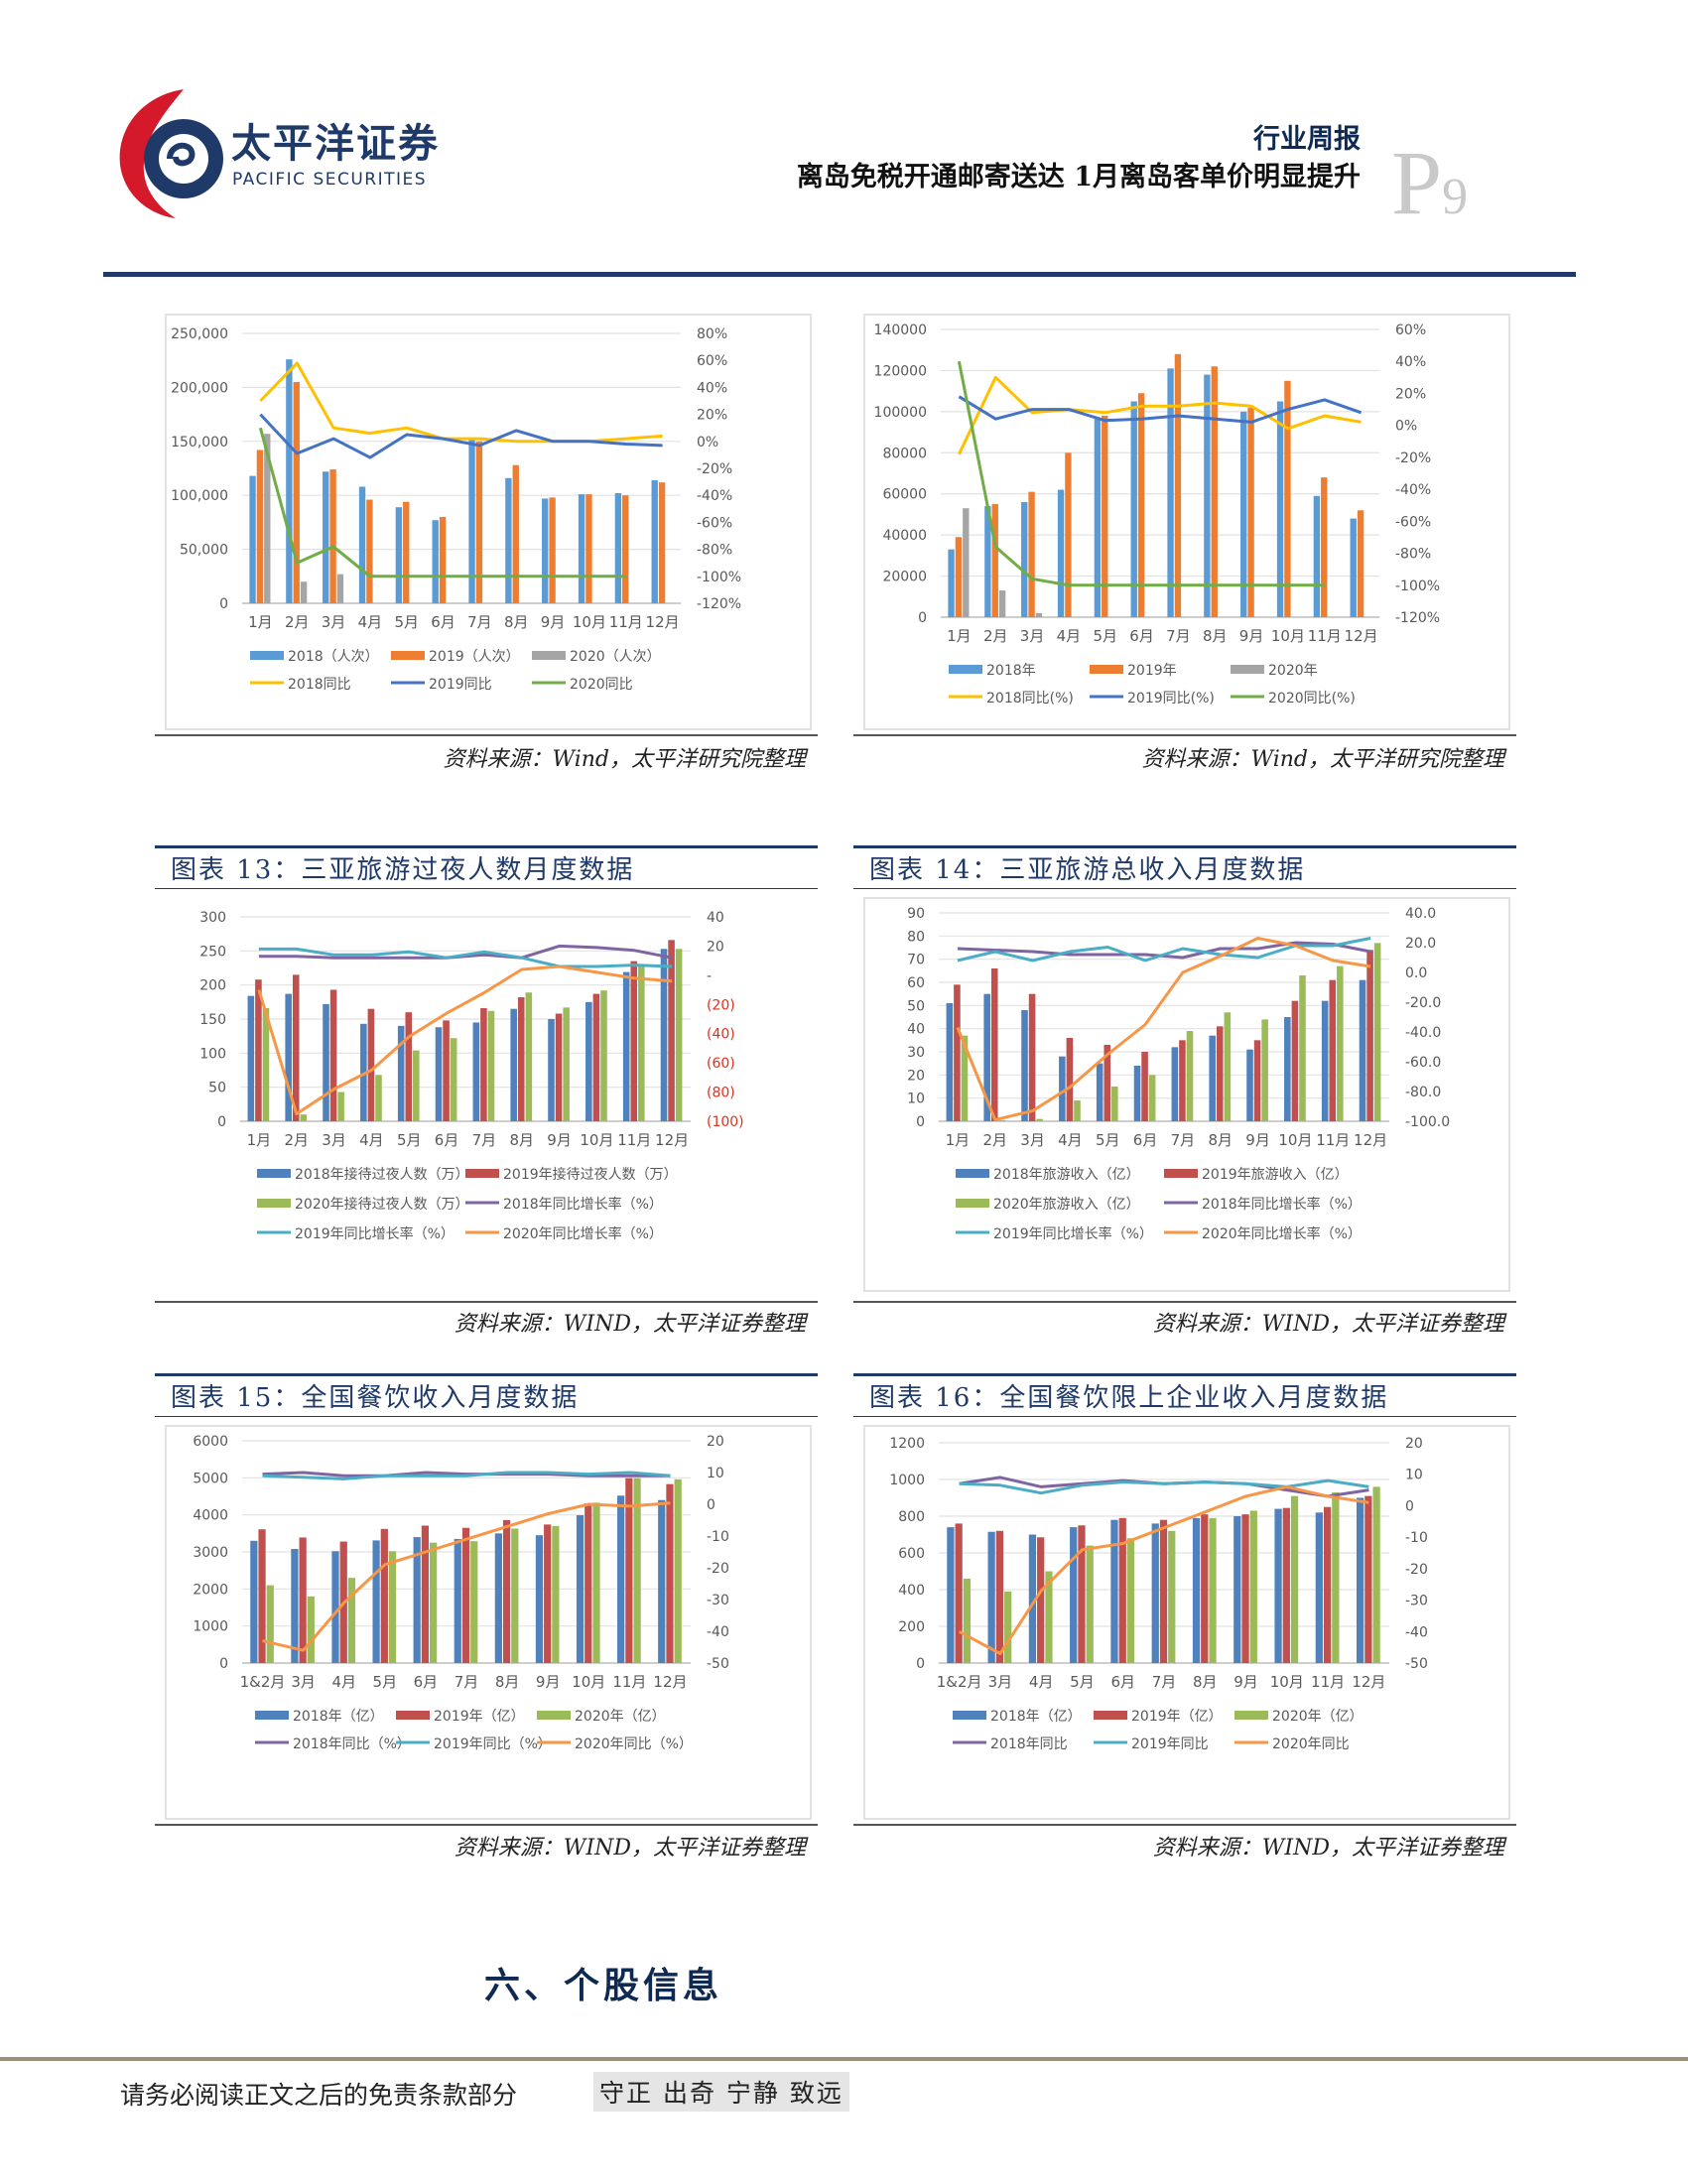 This screenshot has height=2184, width=1688. I want to click on right-tick-label: (60), so click(721, 1064).